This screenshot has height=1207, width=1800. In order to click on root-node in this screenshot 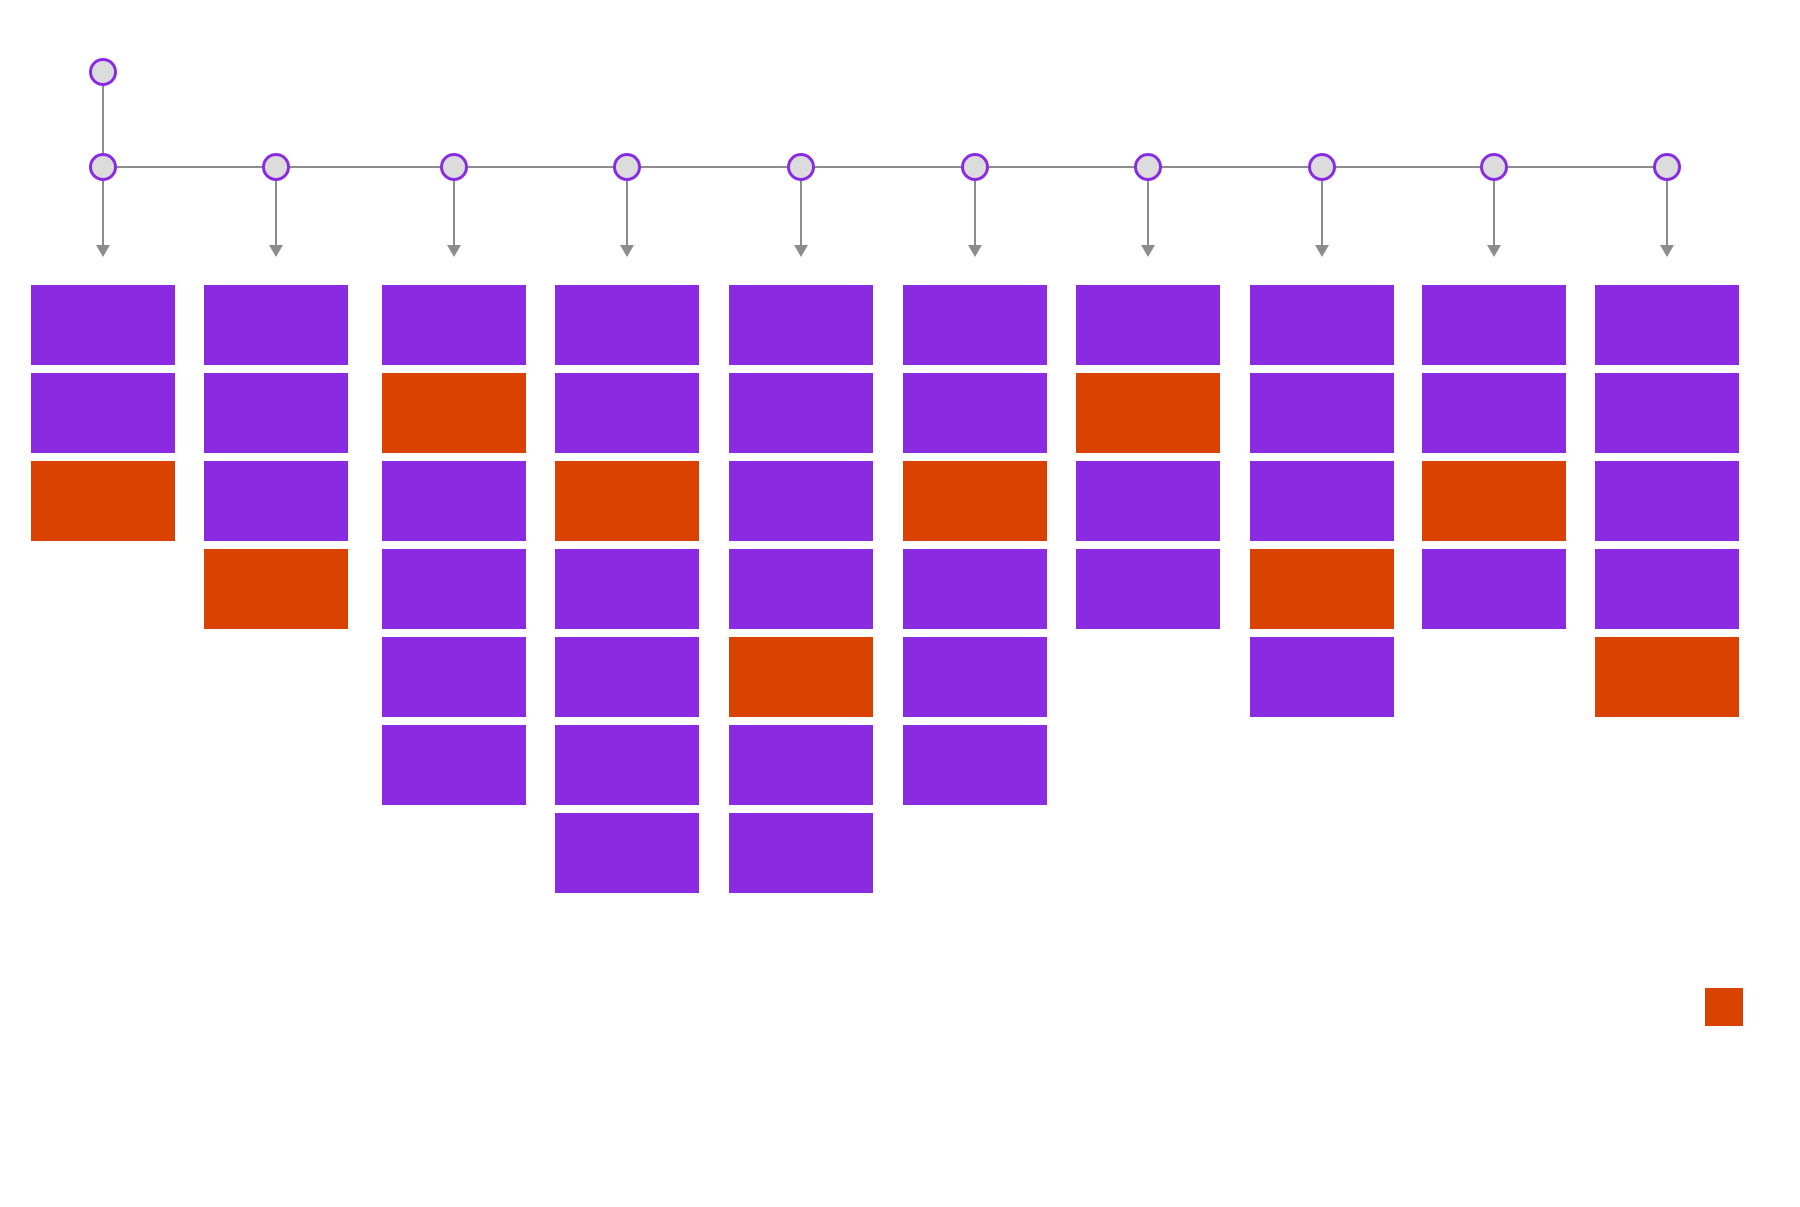, I will do `click(103, 72)`.